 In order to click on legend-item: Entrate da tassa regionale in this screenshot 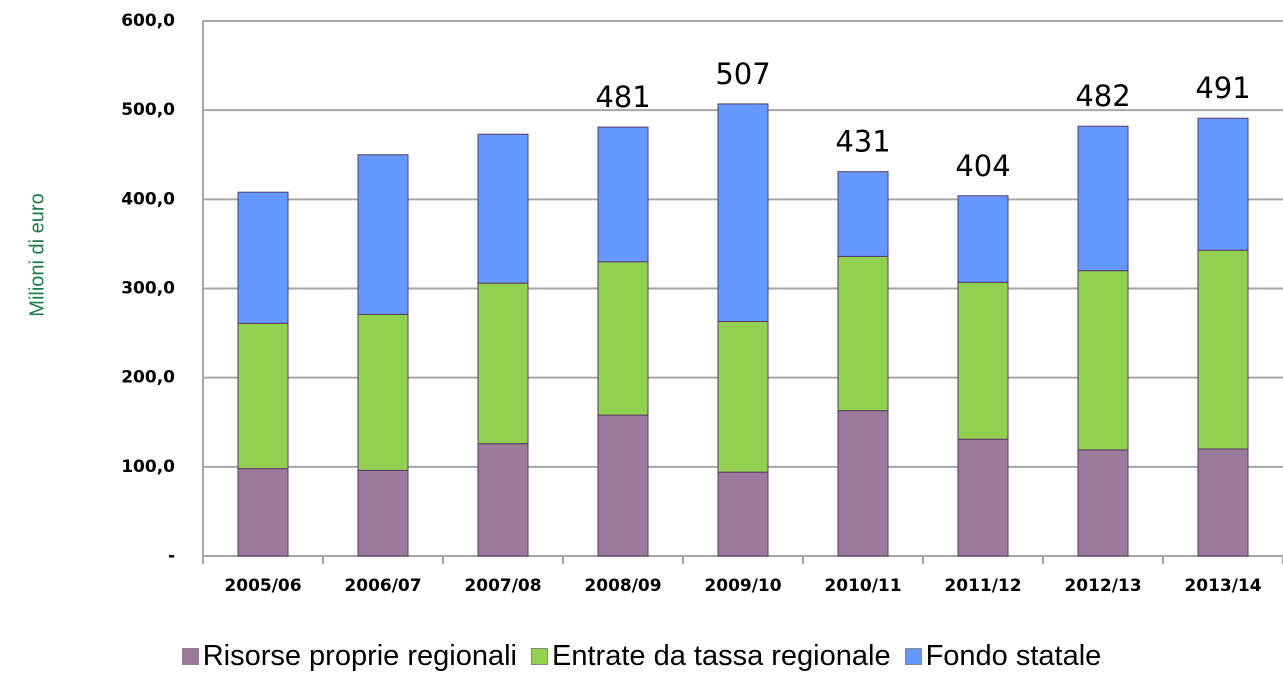, I will do `click(711, 656)`.